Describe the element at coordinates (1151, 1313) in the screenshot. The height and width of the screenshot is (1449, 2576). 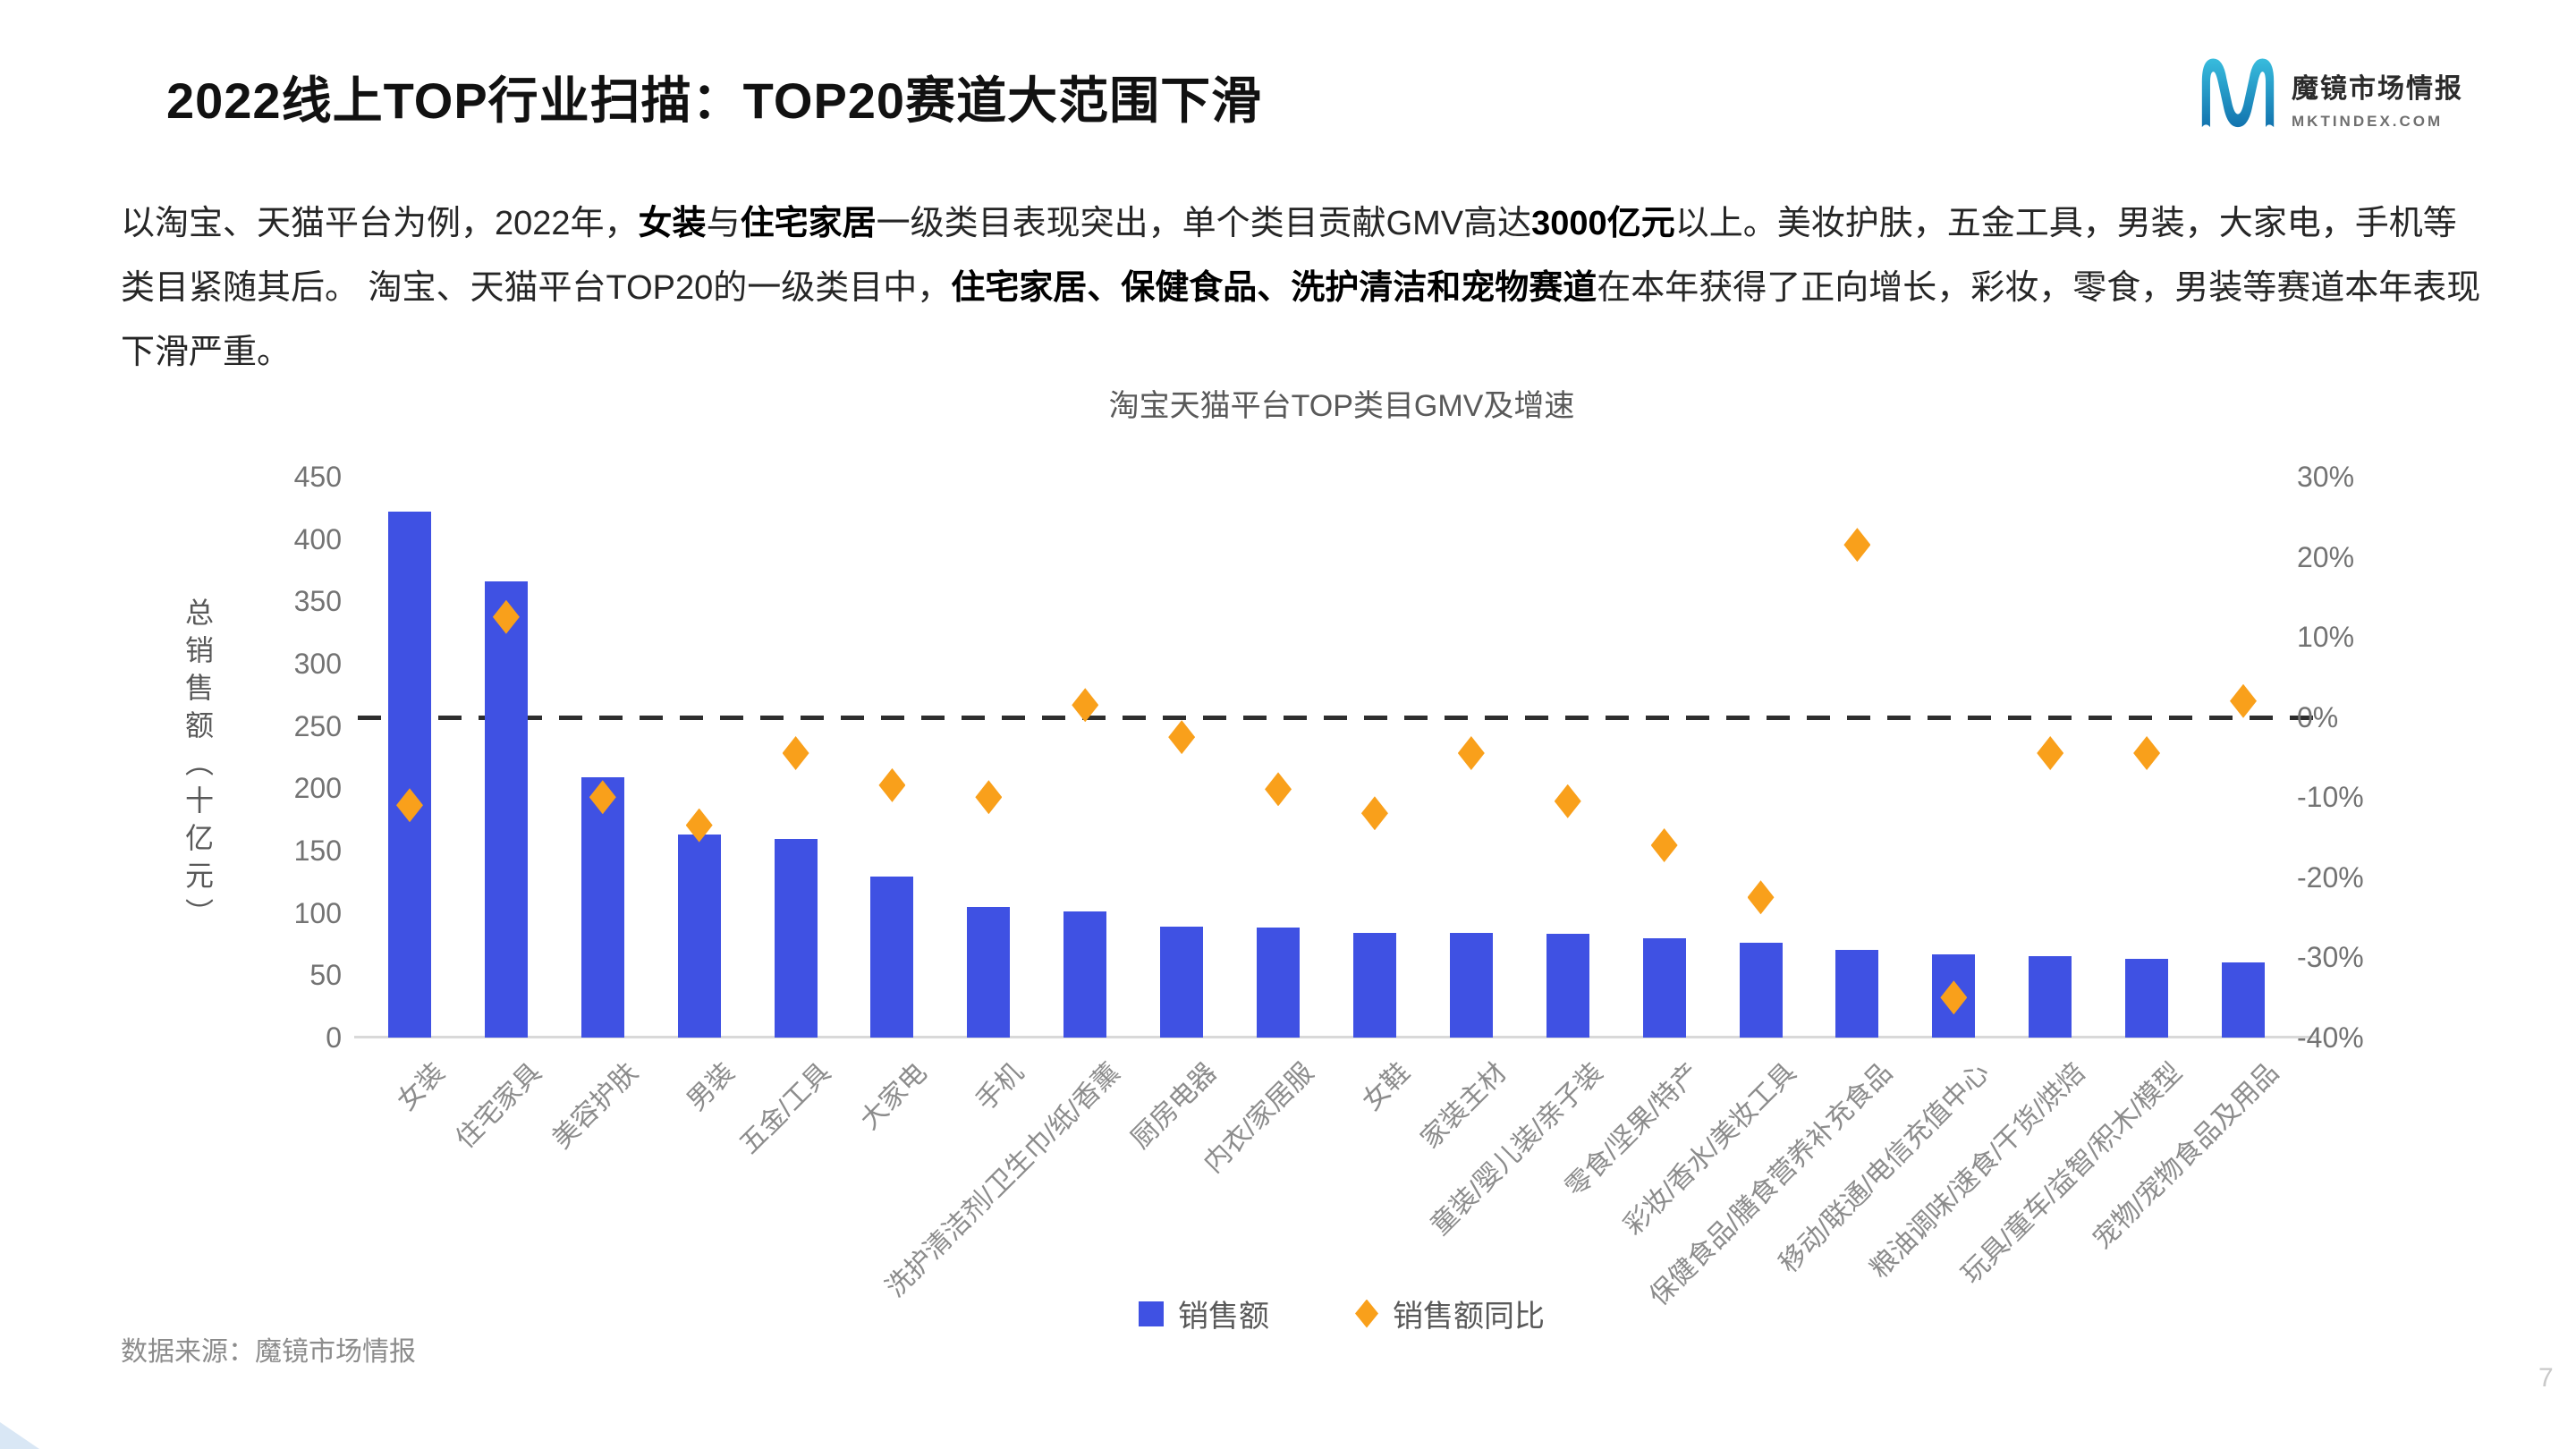
I see `bar-series-swatch-icon` at that location.